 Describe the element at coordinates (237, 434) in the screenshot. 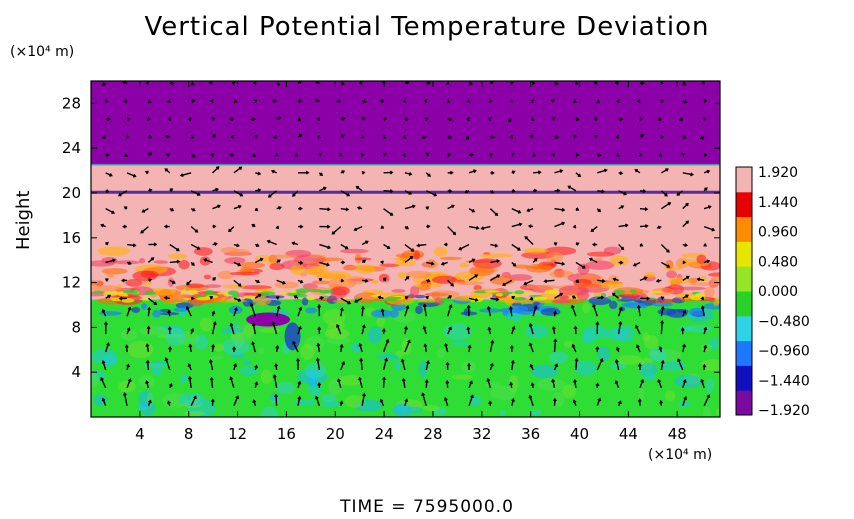

I see `x-tick-label: 12` at that location.